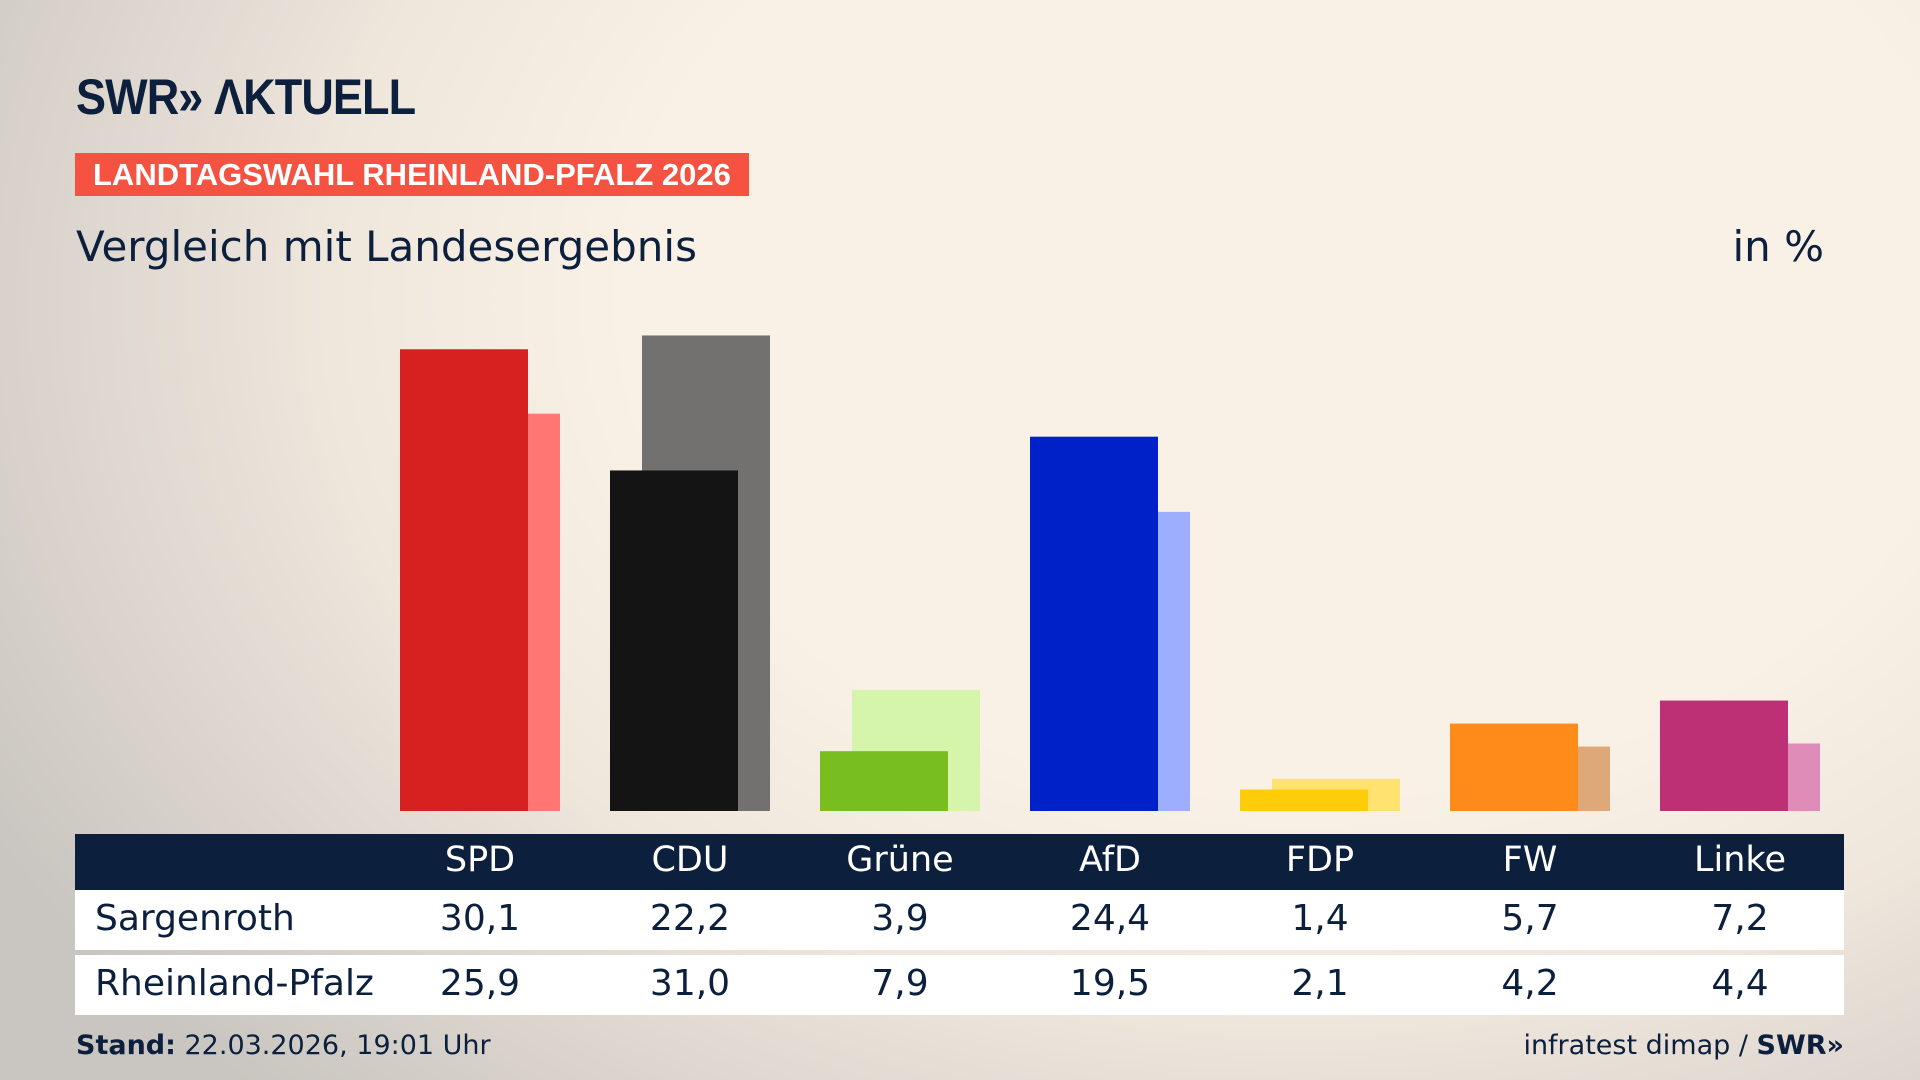 Image resolution: width=1920 pixels, height=1080 pixels. What do you see at coordinates (1530, 983) in the screenshot?
I see `value-label: 4,2` at bounding box center [1530, 983].